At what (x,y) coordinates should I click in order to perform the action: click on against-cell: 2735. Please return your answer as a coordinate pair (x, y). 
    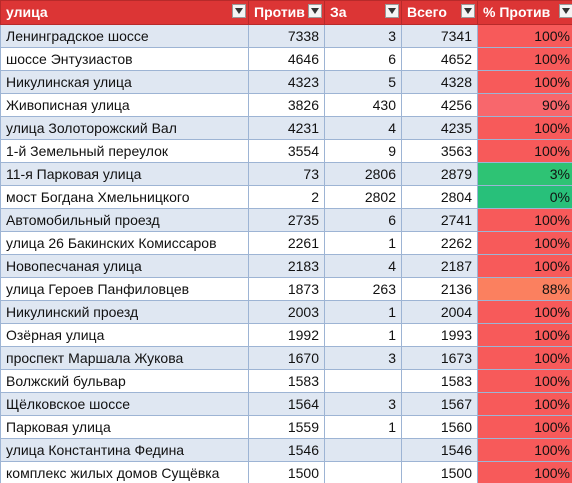
    Looking at the image, I should click on (286, 220).